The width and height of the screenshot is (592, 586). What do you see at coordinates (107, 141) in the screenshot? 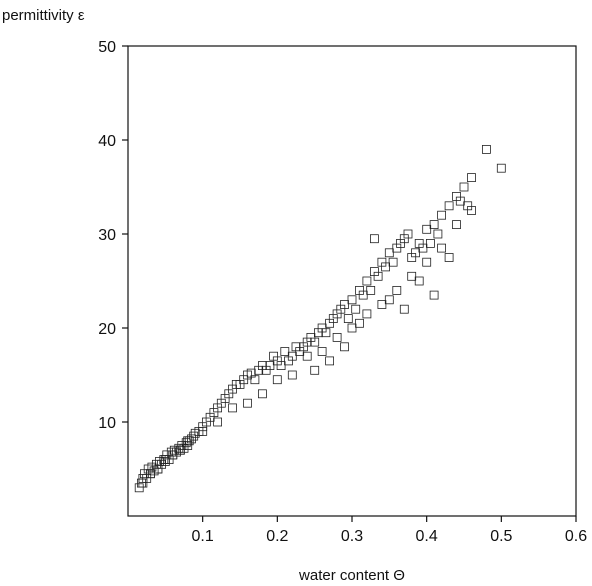
I see `y-tick-label: 40` at bounding box center [107, 141].